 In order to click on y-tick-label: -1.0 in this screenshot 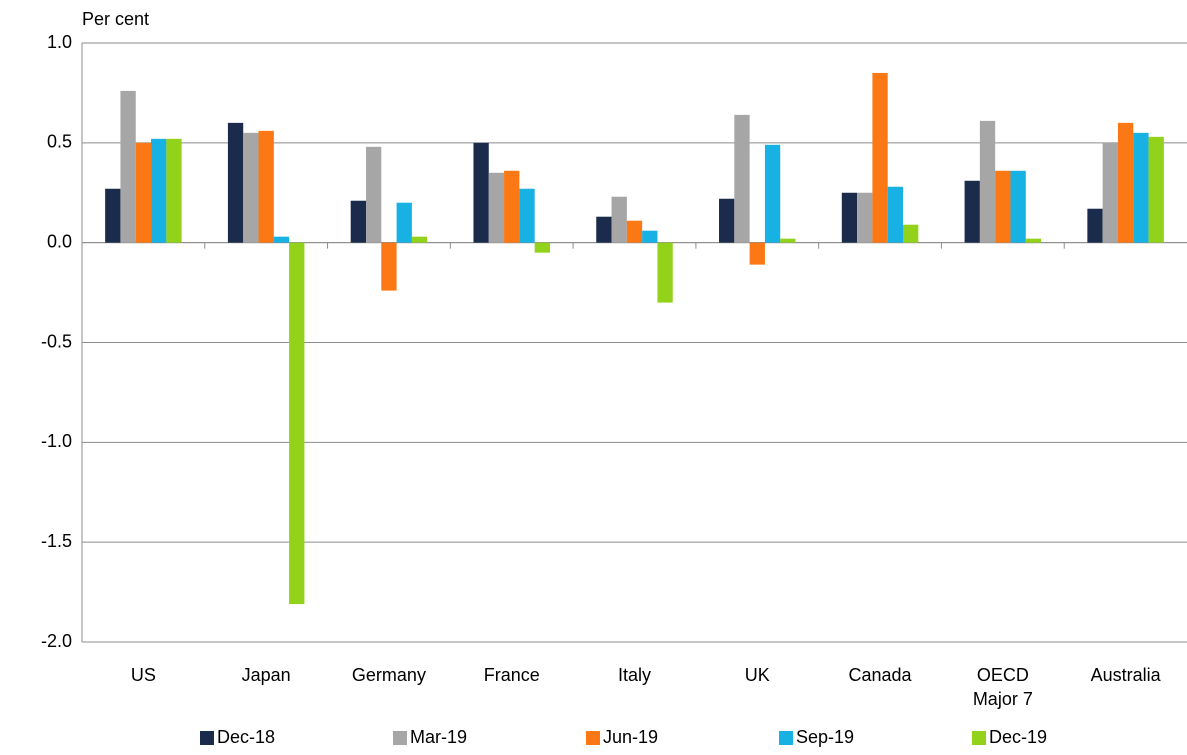, I will do `click(56, 441)`.